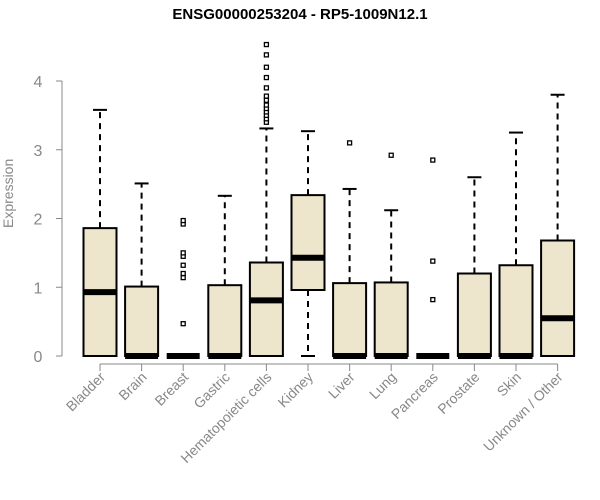 The height and width of the screenshot is (500, 600). What do you see at coordinates (132, 386) in the screenshot?
I see `x-tick-label: Brain` at bounding box center [132, 386].